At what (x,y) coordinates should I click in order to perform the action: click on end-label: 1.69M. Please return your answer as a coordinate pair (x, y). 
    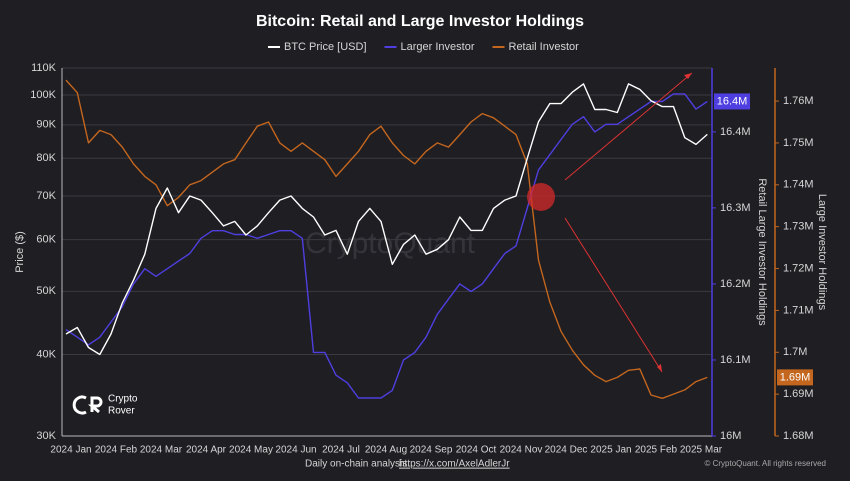
    Looking at the image, I should click on (795, 377).